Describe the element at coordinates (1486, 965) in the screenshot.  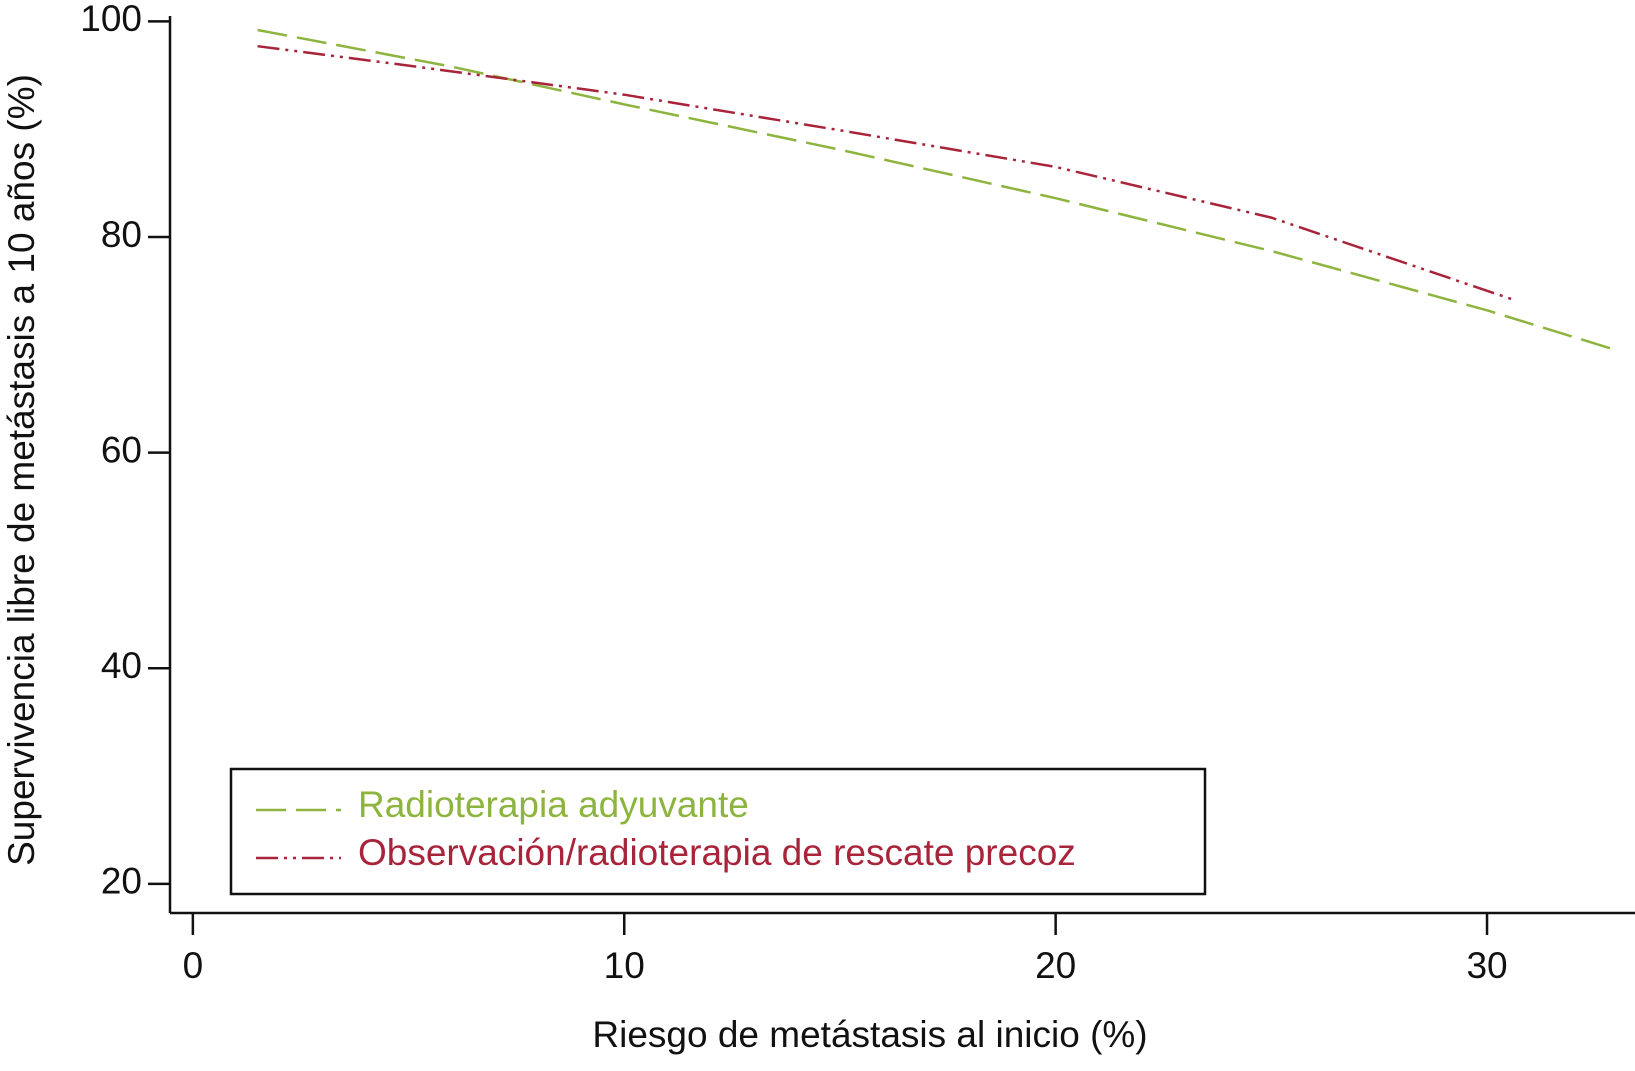
I see `x-tick-label: 30` at that location.